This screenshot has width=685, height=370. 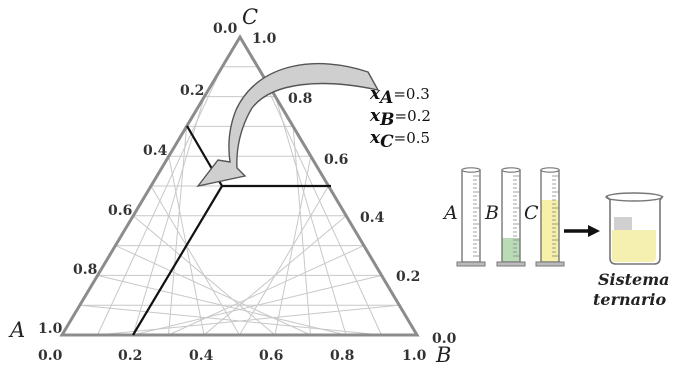 I want to click on cylinder-label-a: A, so click(x=450, y=213).